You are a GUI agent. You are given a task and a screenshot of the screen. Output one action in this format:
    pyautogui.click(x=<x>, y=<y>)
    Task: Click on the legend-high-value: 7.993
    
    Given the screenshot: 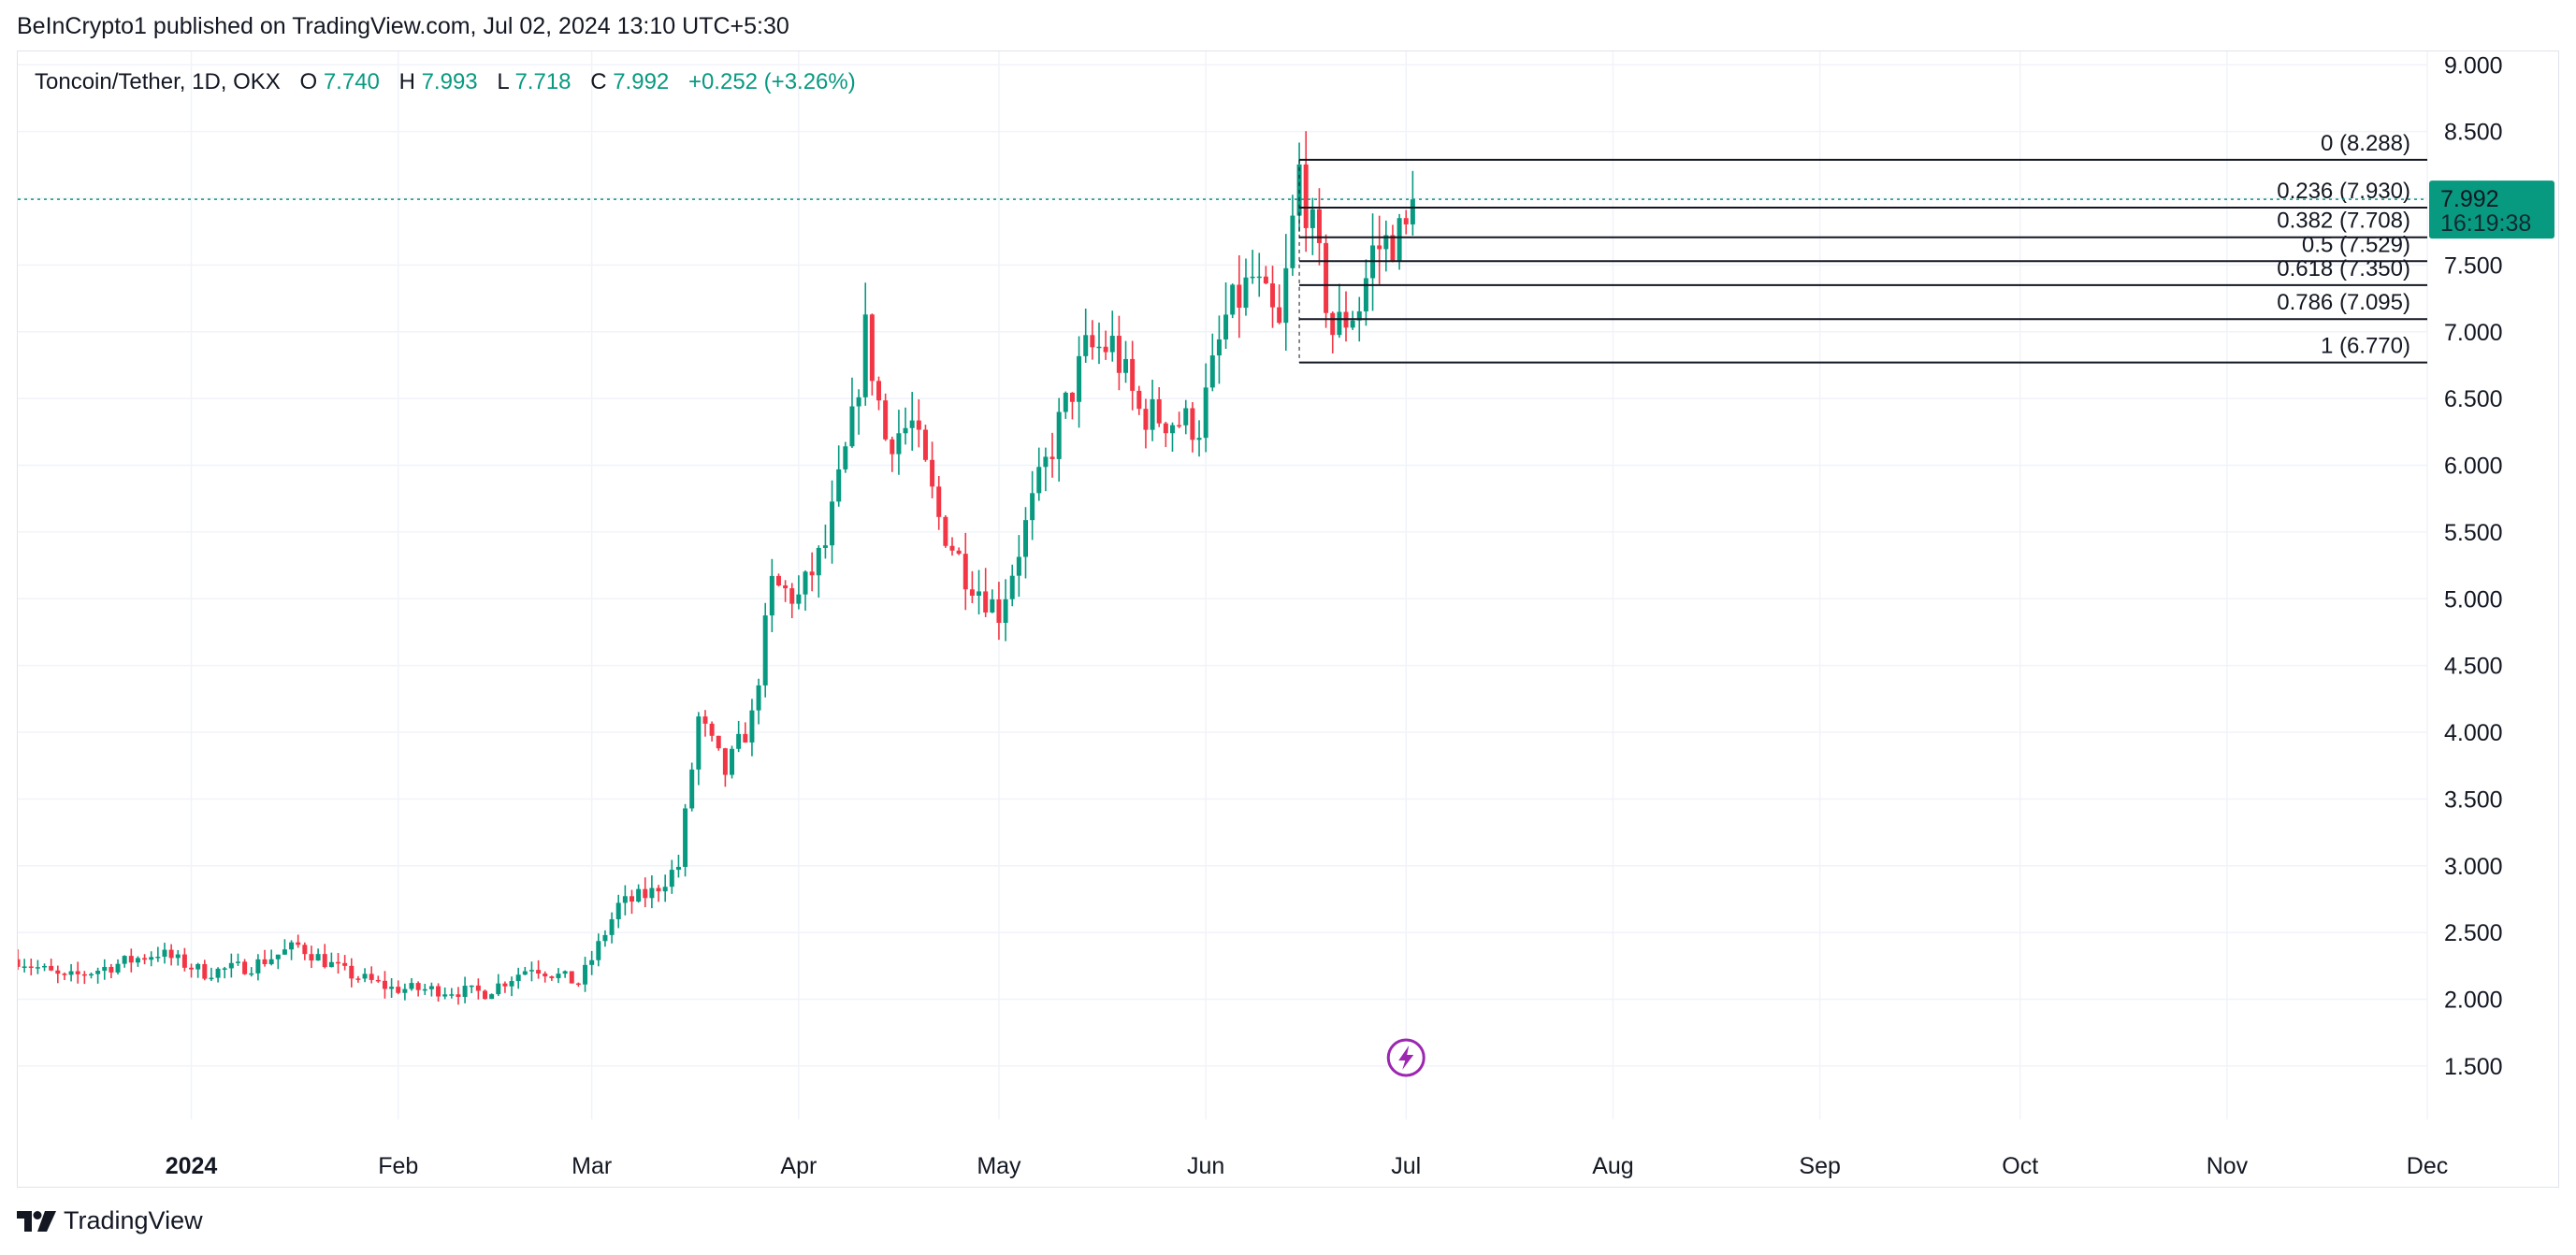 What is the action you would take?
    pyautogui.click(x=450, y=81)
    